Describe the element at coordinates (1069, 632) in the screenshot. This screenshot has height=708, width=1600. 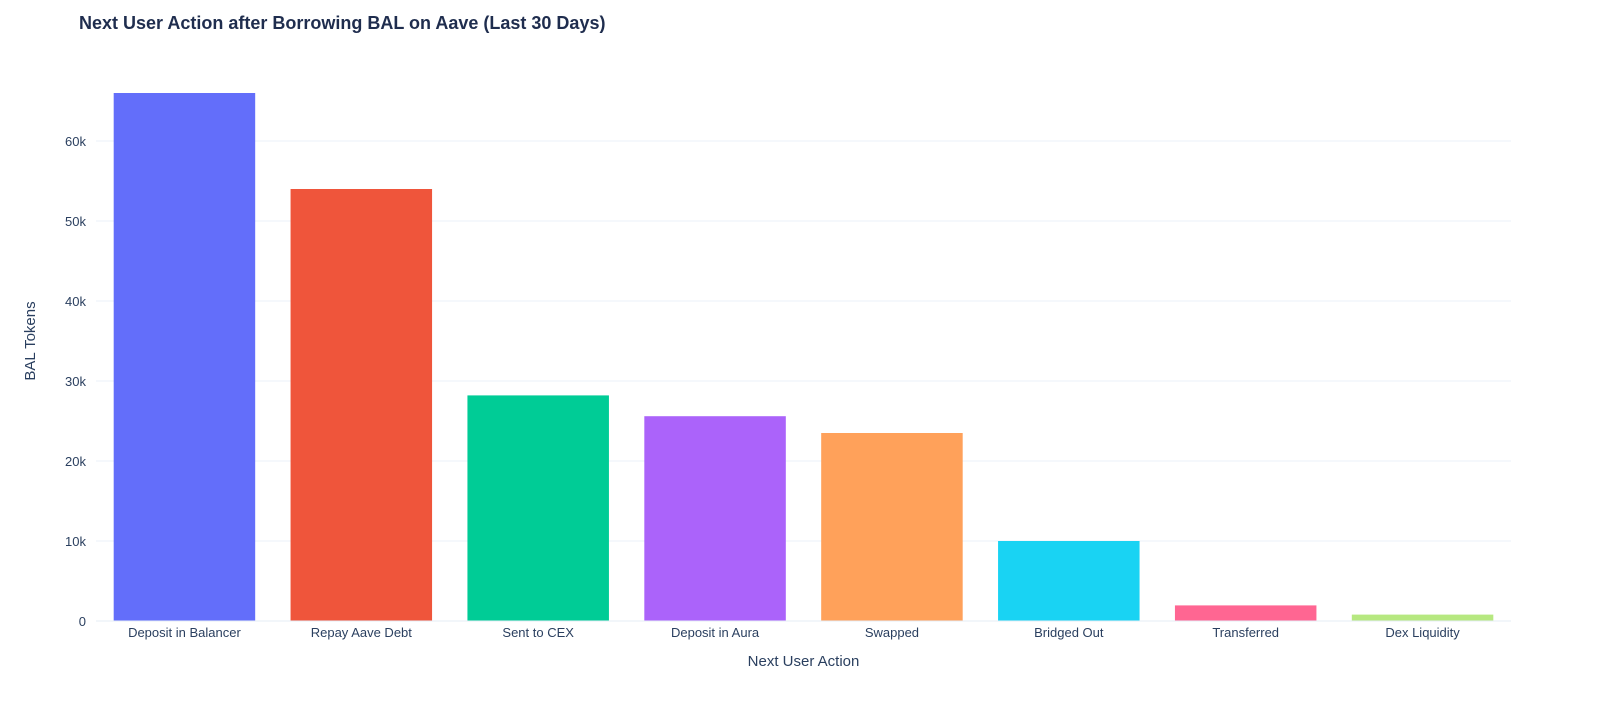
I see `x-tick-label: Bridged Out` at that location.